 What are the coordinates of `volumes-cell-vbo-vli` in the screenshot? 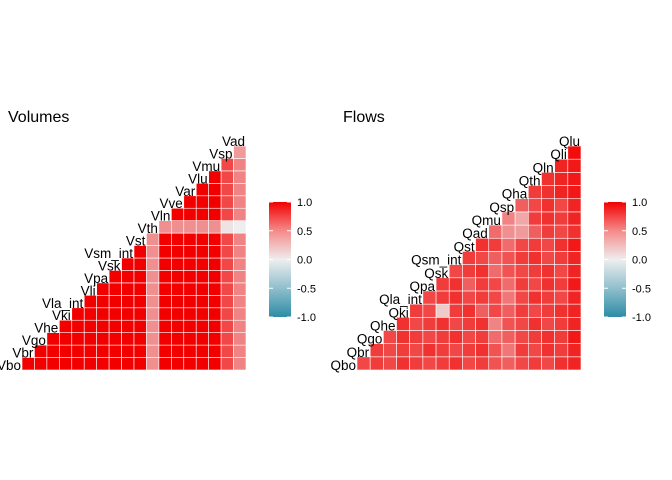 It's located at (90, 364).